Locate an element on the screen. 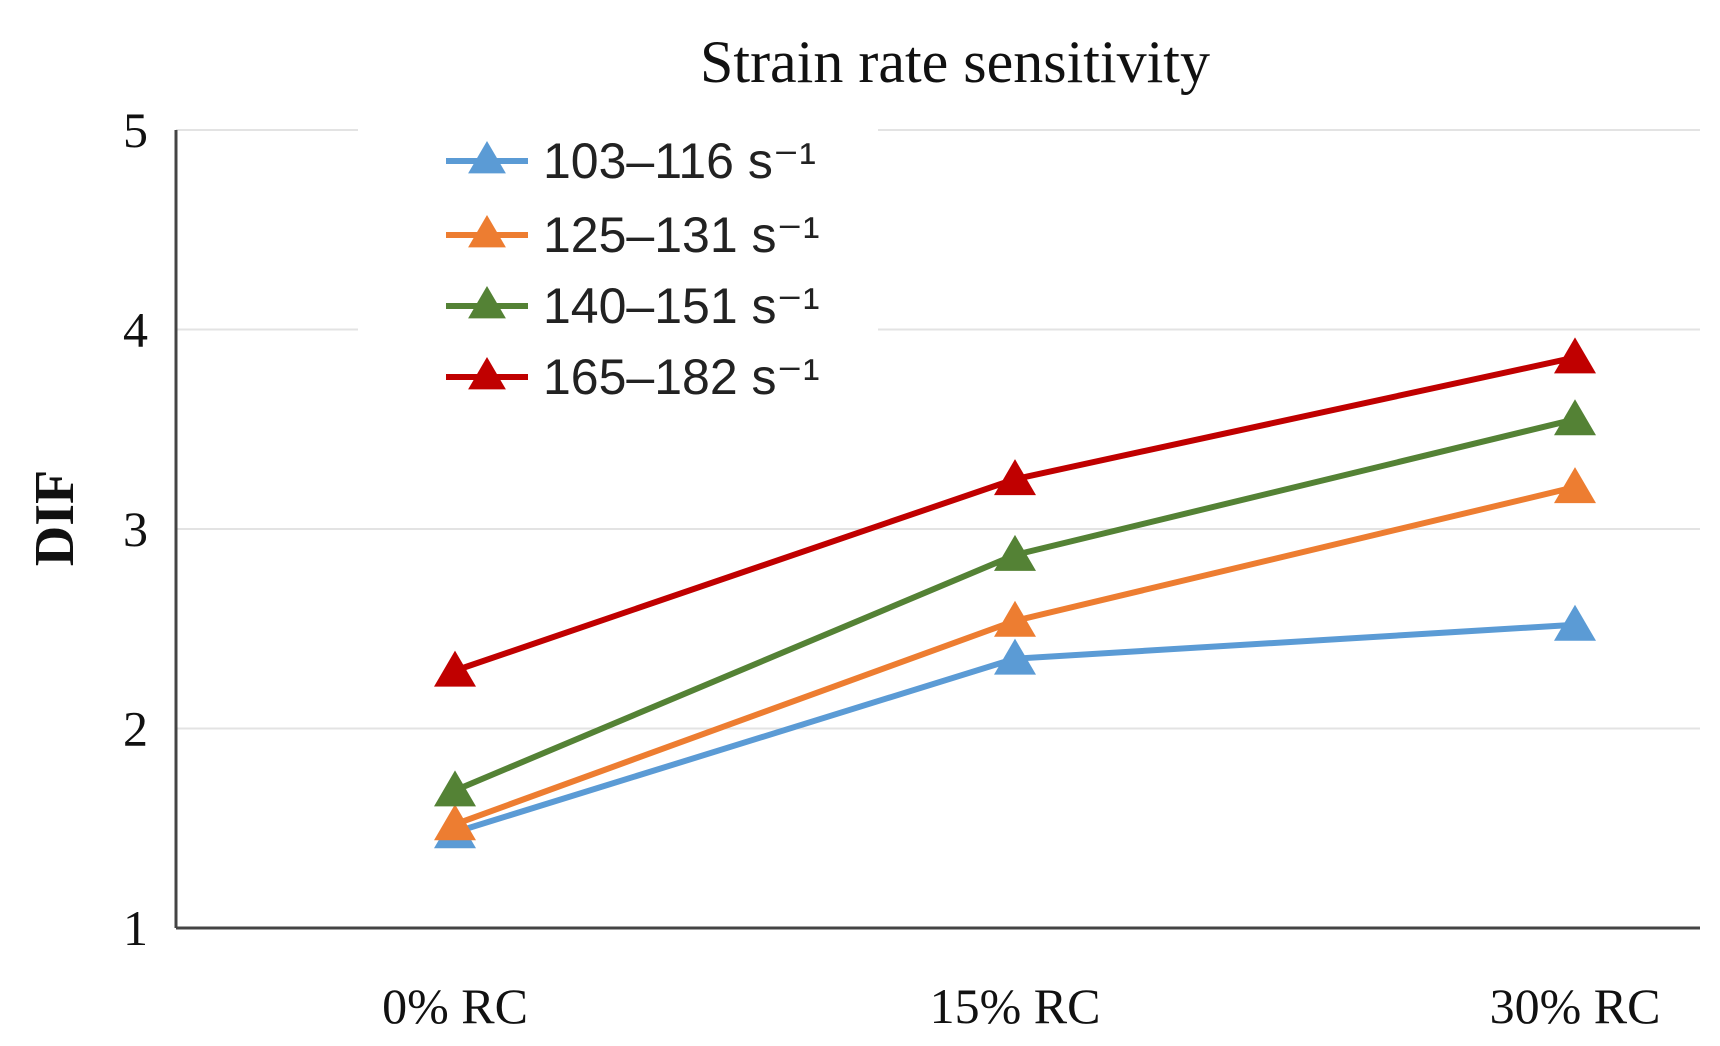 The image size is (1720, 1046). chart-title: Strain rate sensitivity is located at coordinates (955, 62).